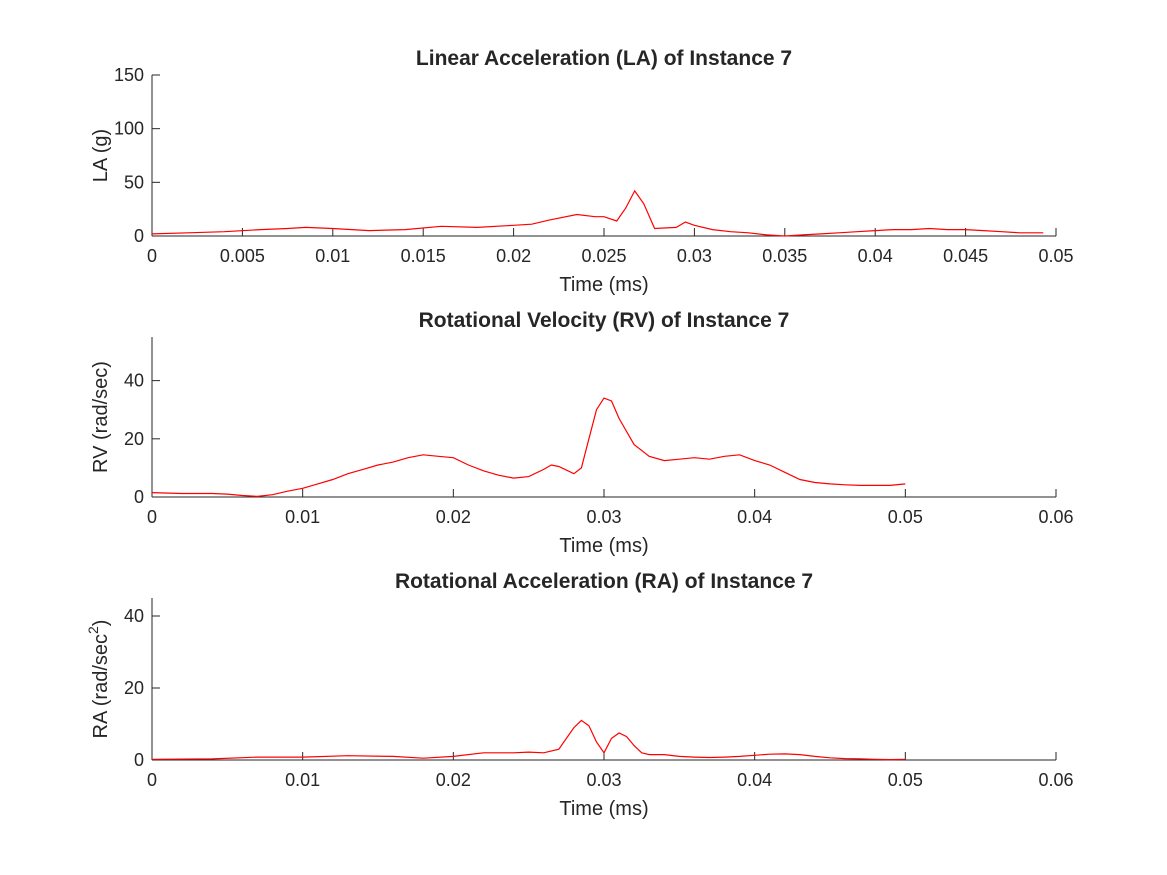 This screenshot has height=875, width=1167. Describe the element at coordinates (965, 256) in the screenshot. I see `x-tick-label: 0.045` at that location.